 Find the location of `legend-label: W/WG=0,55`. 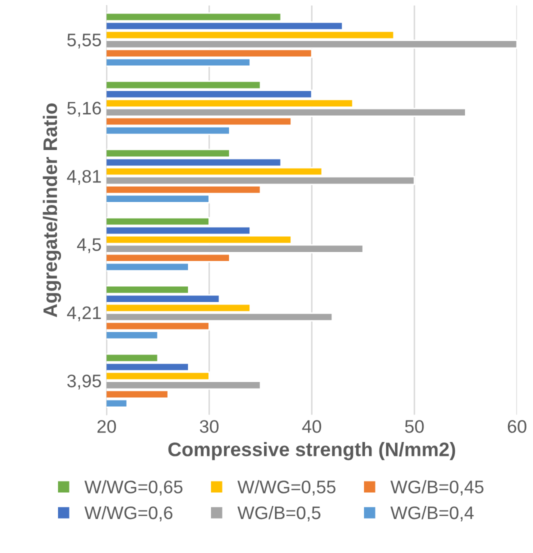

legend-label: W/WG=0,55 is located at coordinates (286, 488).